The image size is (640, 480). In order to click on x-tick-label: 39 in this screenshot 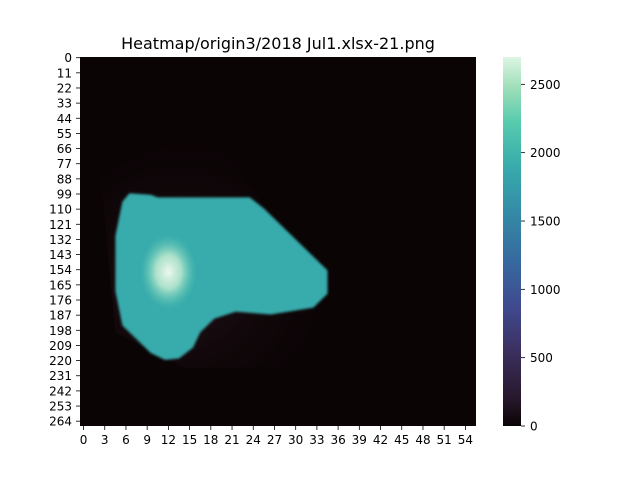, I will do `click(359, 440)`.